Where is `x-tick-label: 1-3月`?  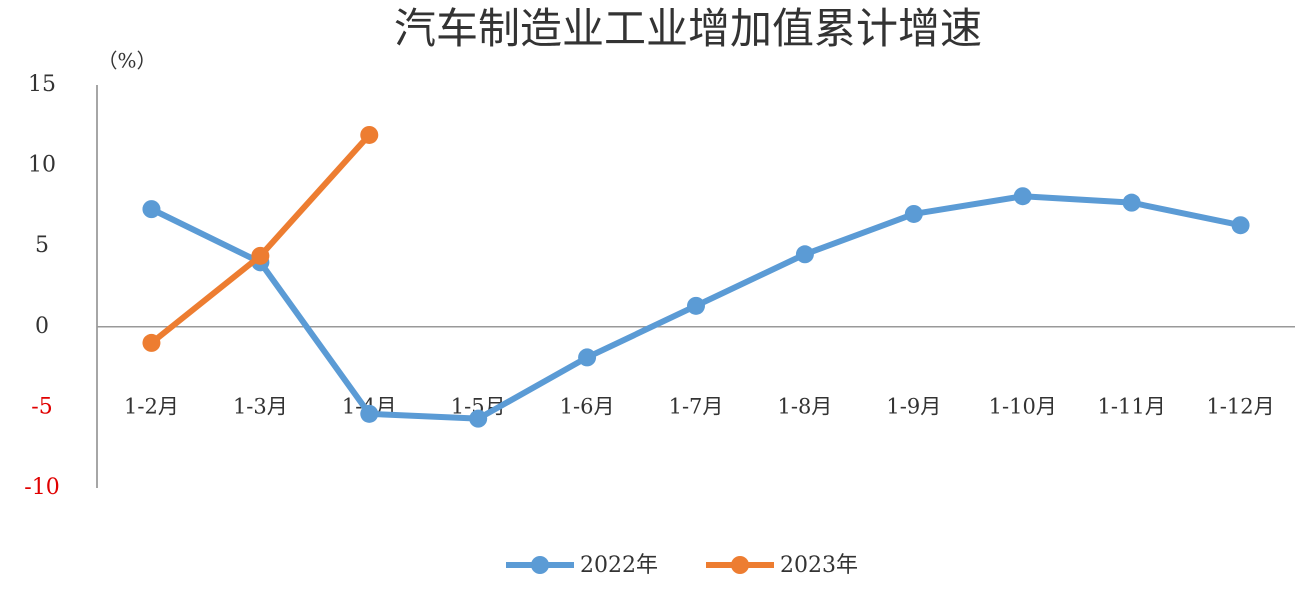
x-tick-label: 1-3月 is located at coordinates (260, 407).